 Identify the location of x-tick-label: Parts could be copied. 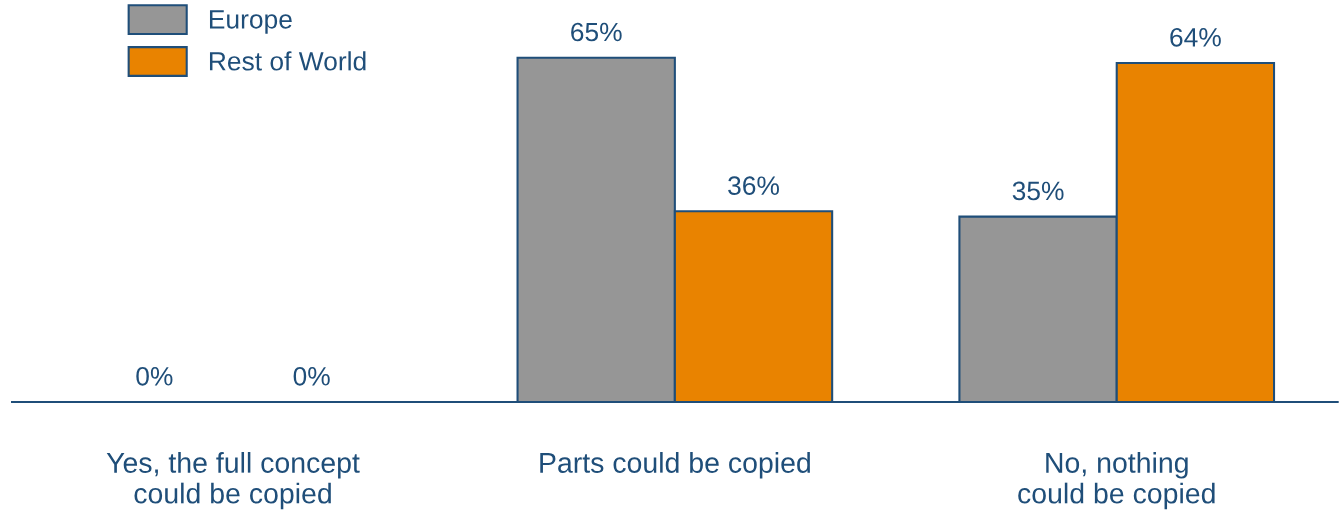
(675, 465).